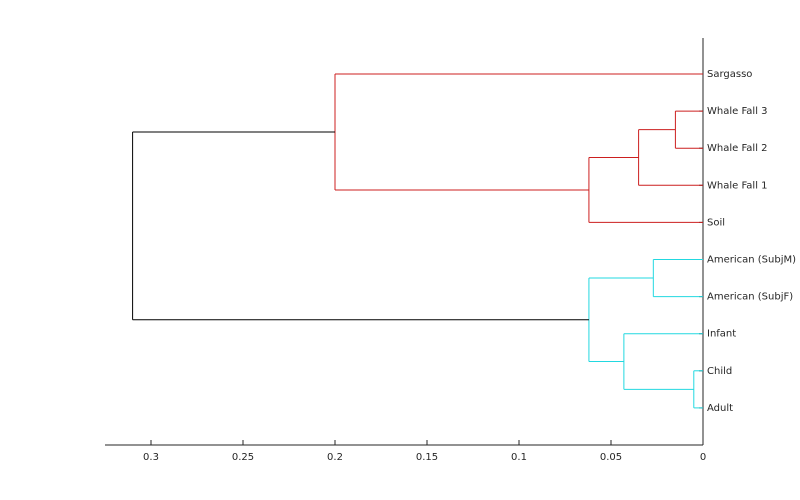 The image size is (800, 500). Describe the element at coordinates (719, 371) in the screenshot. I see `leaf-label: Child` at that location.